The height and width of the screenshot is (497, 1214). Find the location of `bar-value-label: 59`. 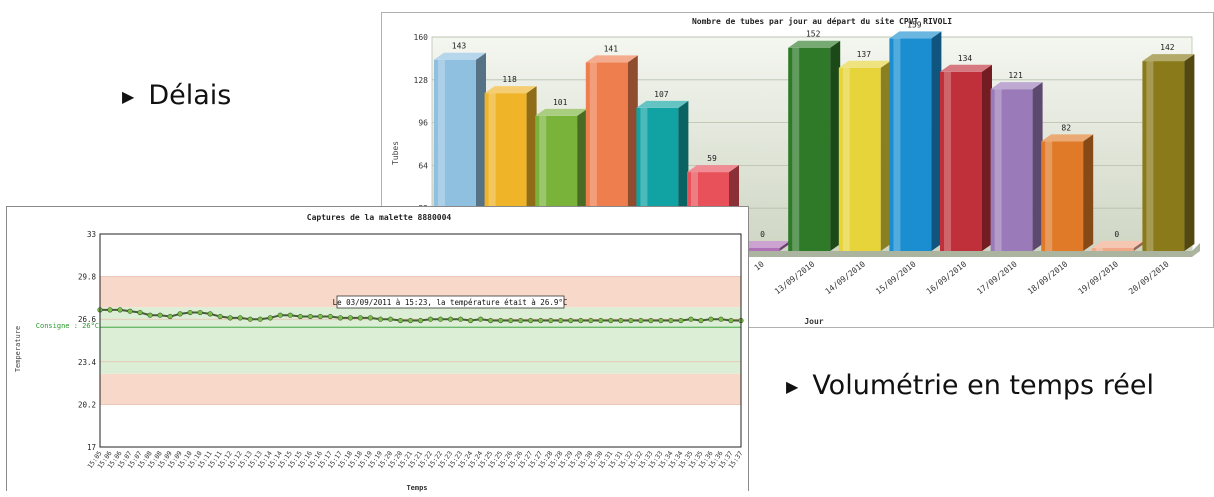

bar-value-label: 59 is located at coordinates (712, 158).